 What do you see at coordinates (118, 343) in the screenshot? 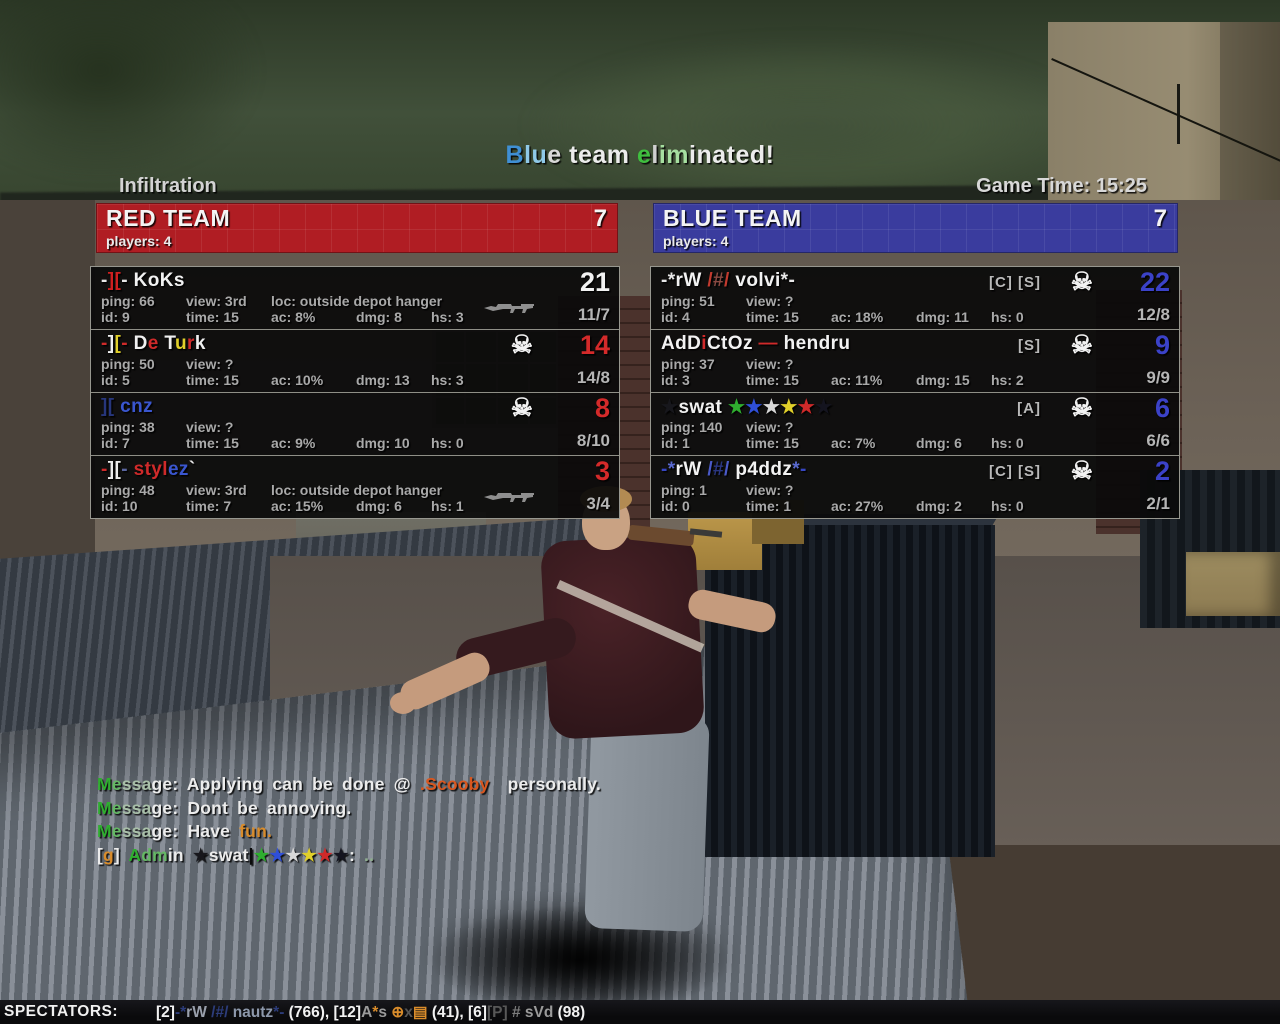
I see `text-segment: [` at bounding box center [118, 343].